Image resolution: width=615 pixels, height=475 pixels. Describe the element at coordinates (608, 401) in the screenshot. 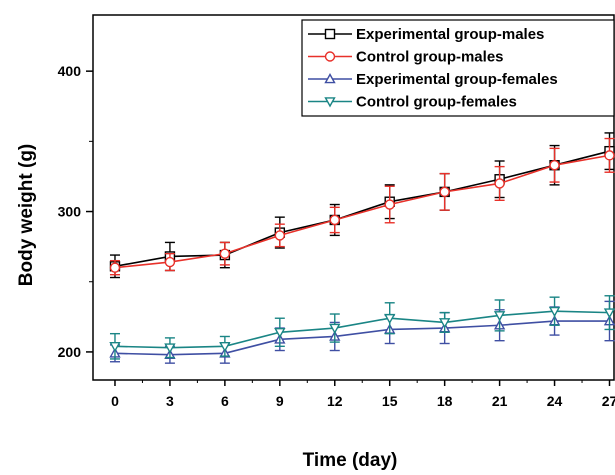

I see `x-tick-label: 27` at that location.